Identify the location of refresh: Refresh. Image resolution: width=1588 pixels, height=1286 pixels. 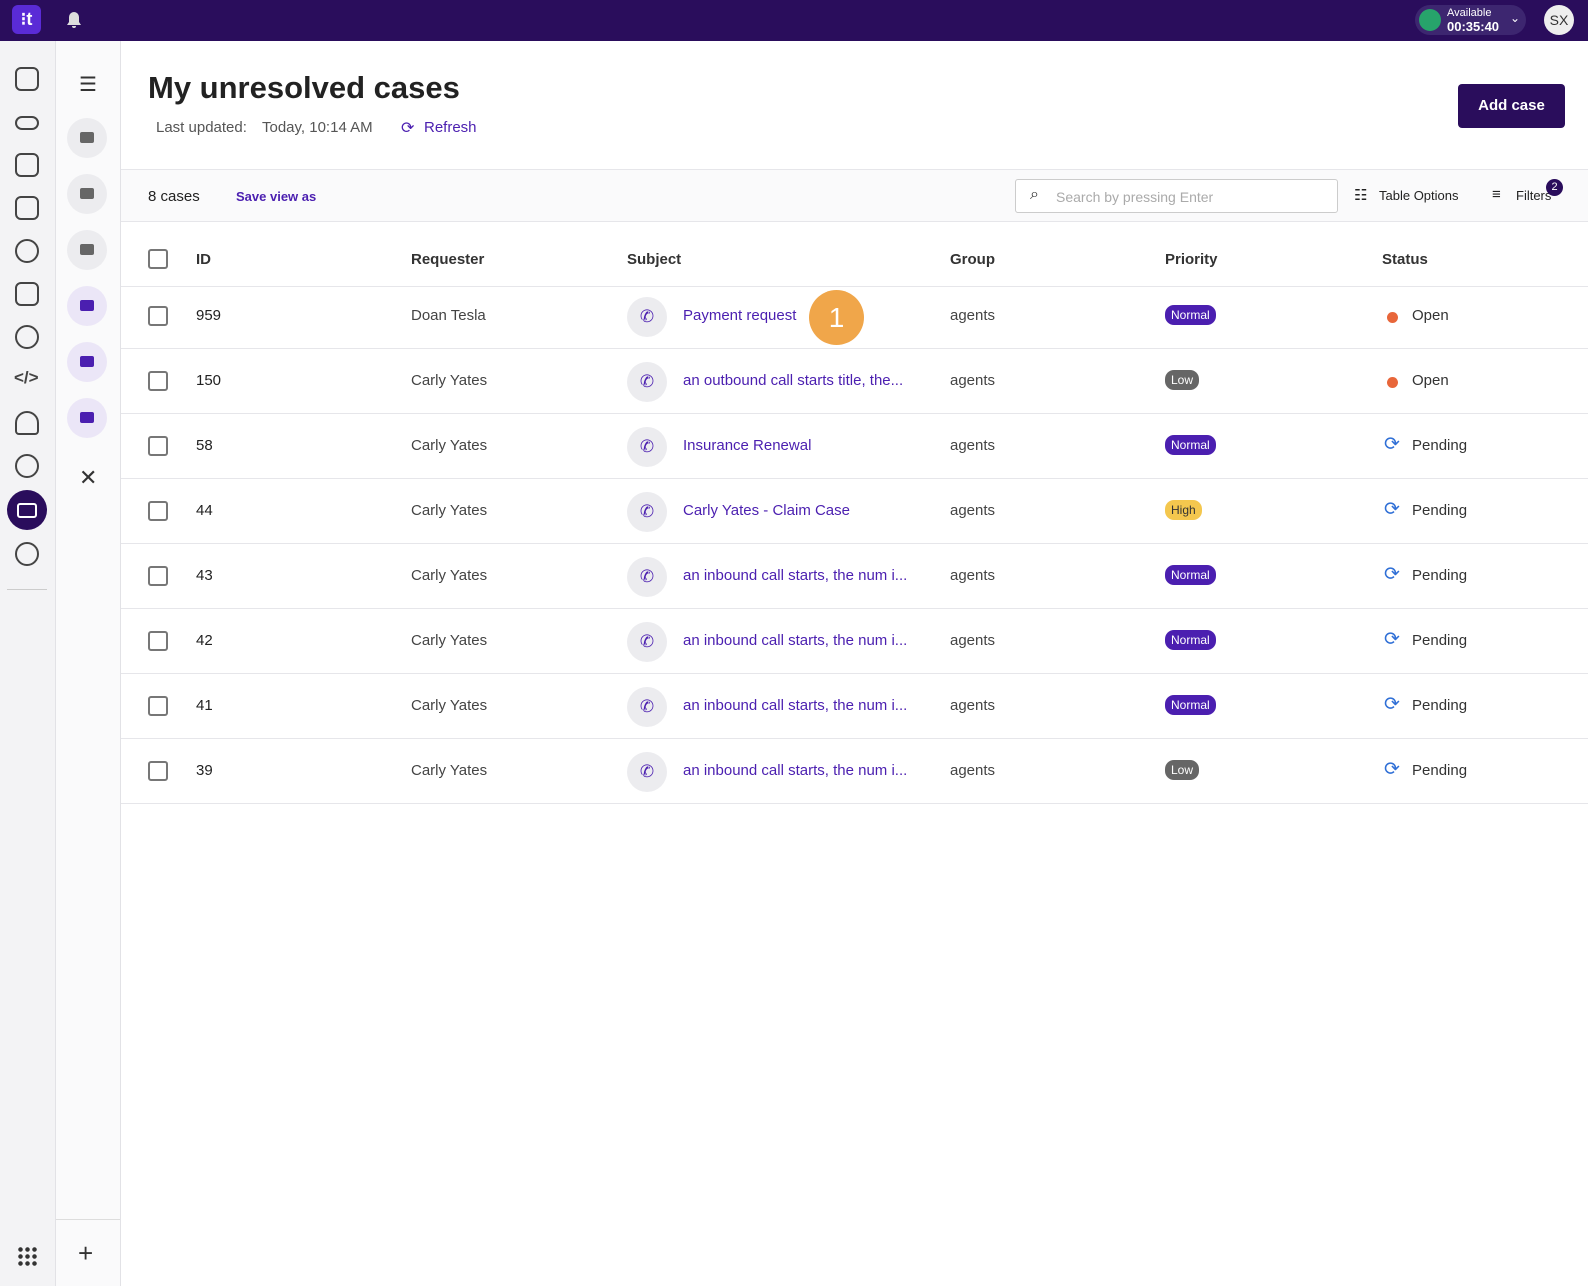
(450, 127).